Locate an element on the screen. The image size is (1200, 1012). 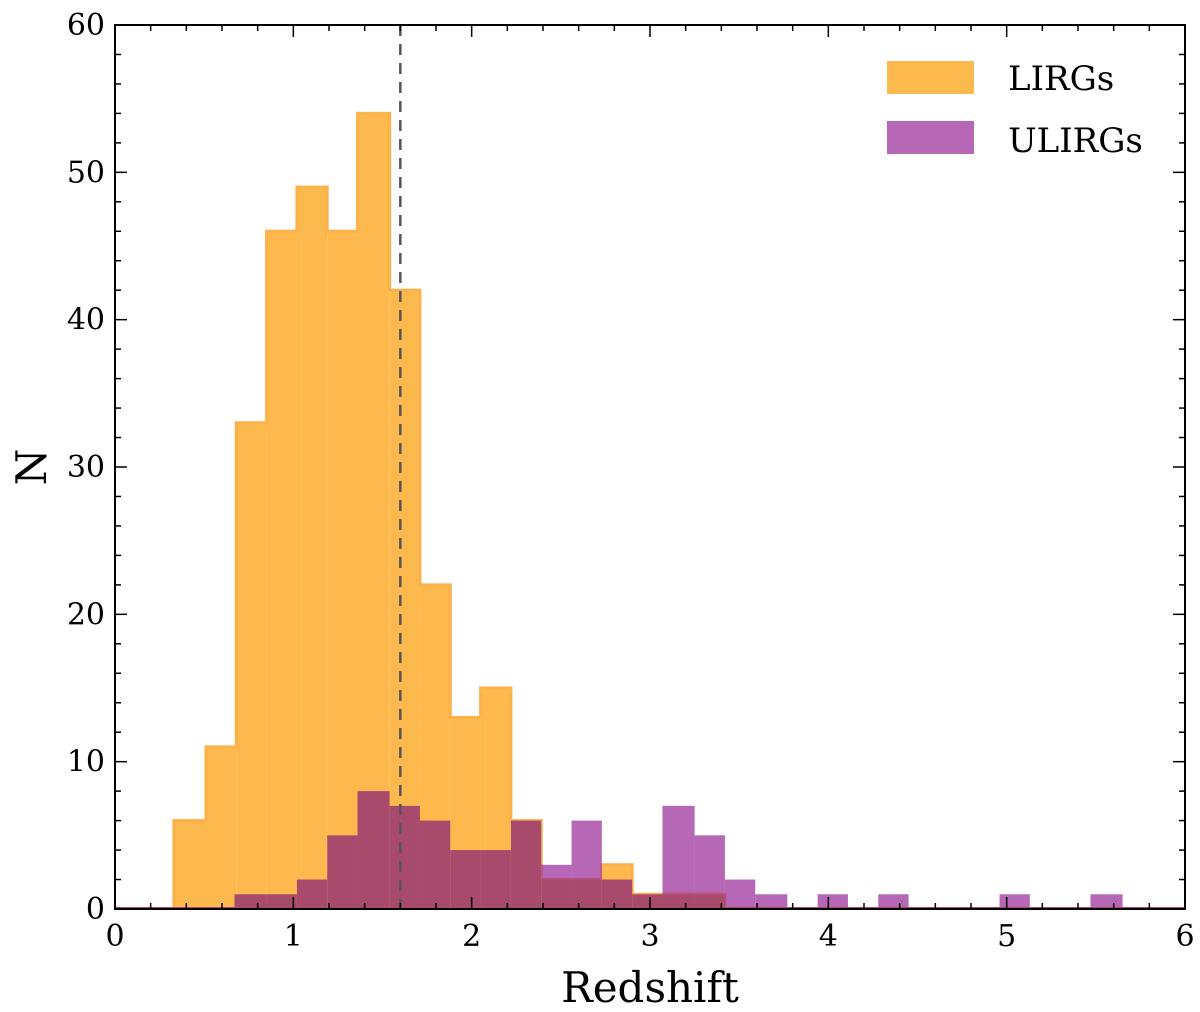
y-tick-labels: 0 10 20 30 40 50 60 is located at coordinates (86, 467).